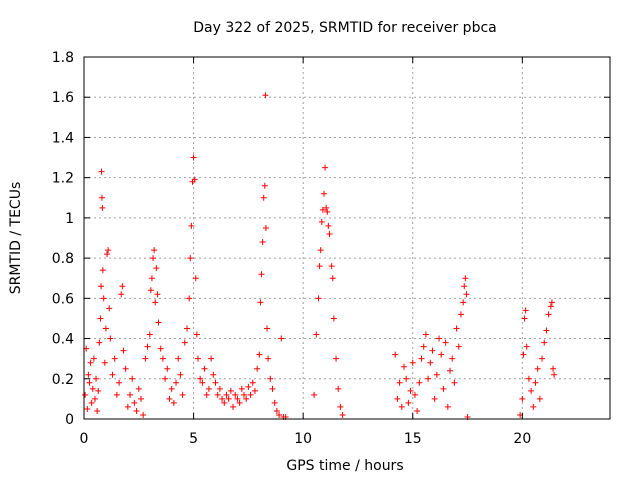 The width and height of the screenshot is (640, 480). What do you see at coordinates (344, 466) in the screenshot?
I see `x-axis-label: GPS time / hours` at bounding box center [344, 466].